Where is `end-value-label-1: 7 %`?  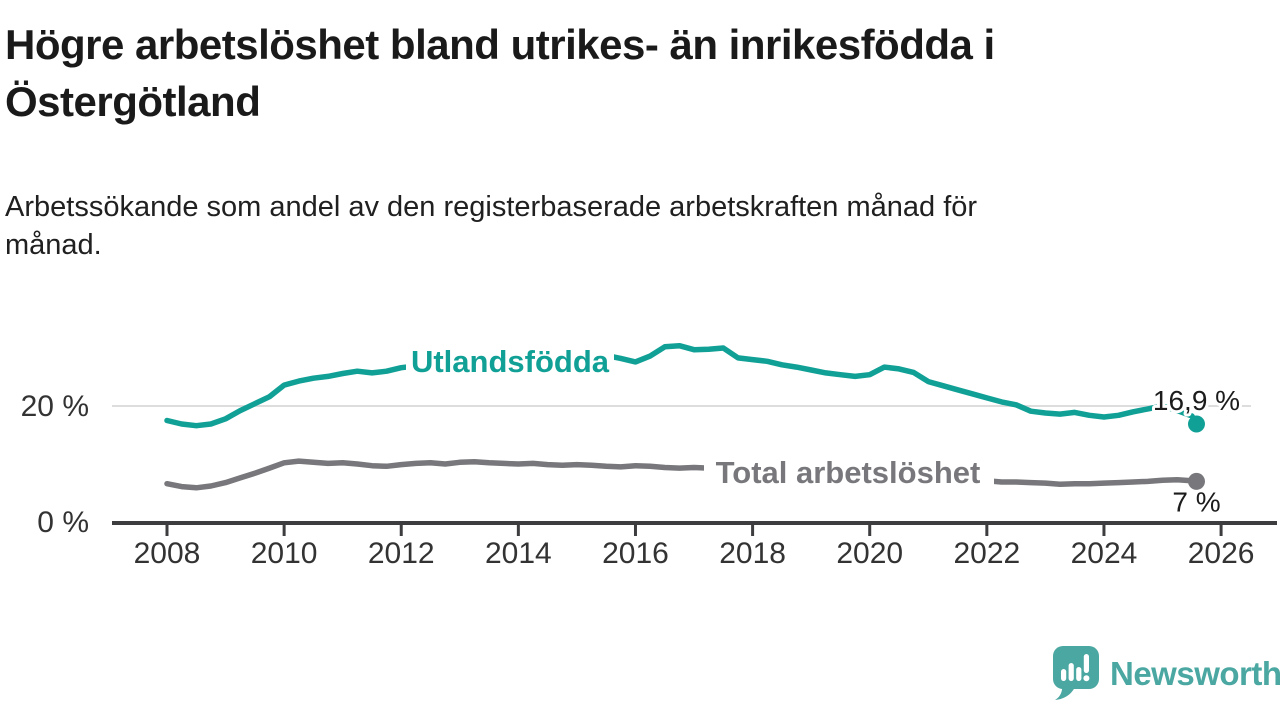 end-value-label-1: 7 % is located at coordinates (1196, 501).